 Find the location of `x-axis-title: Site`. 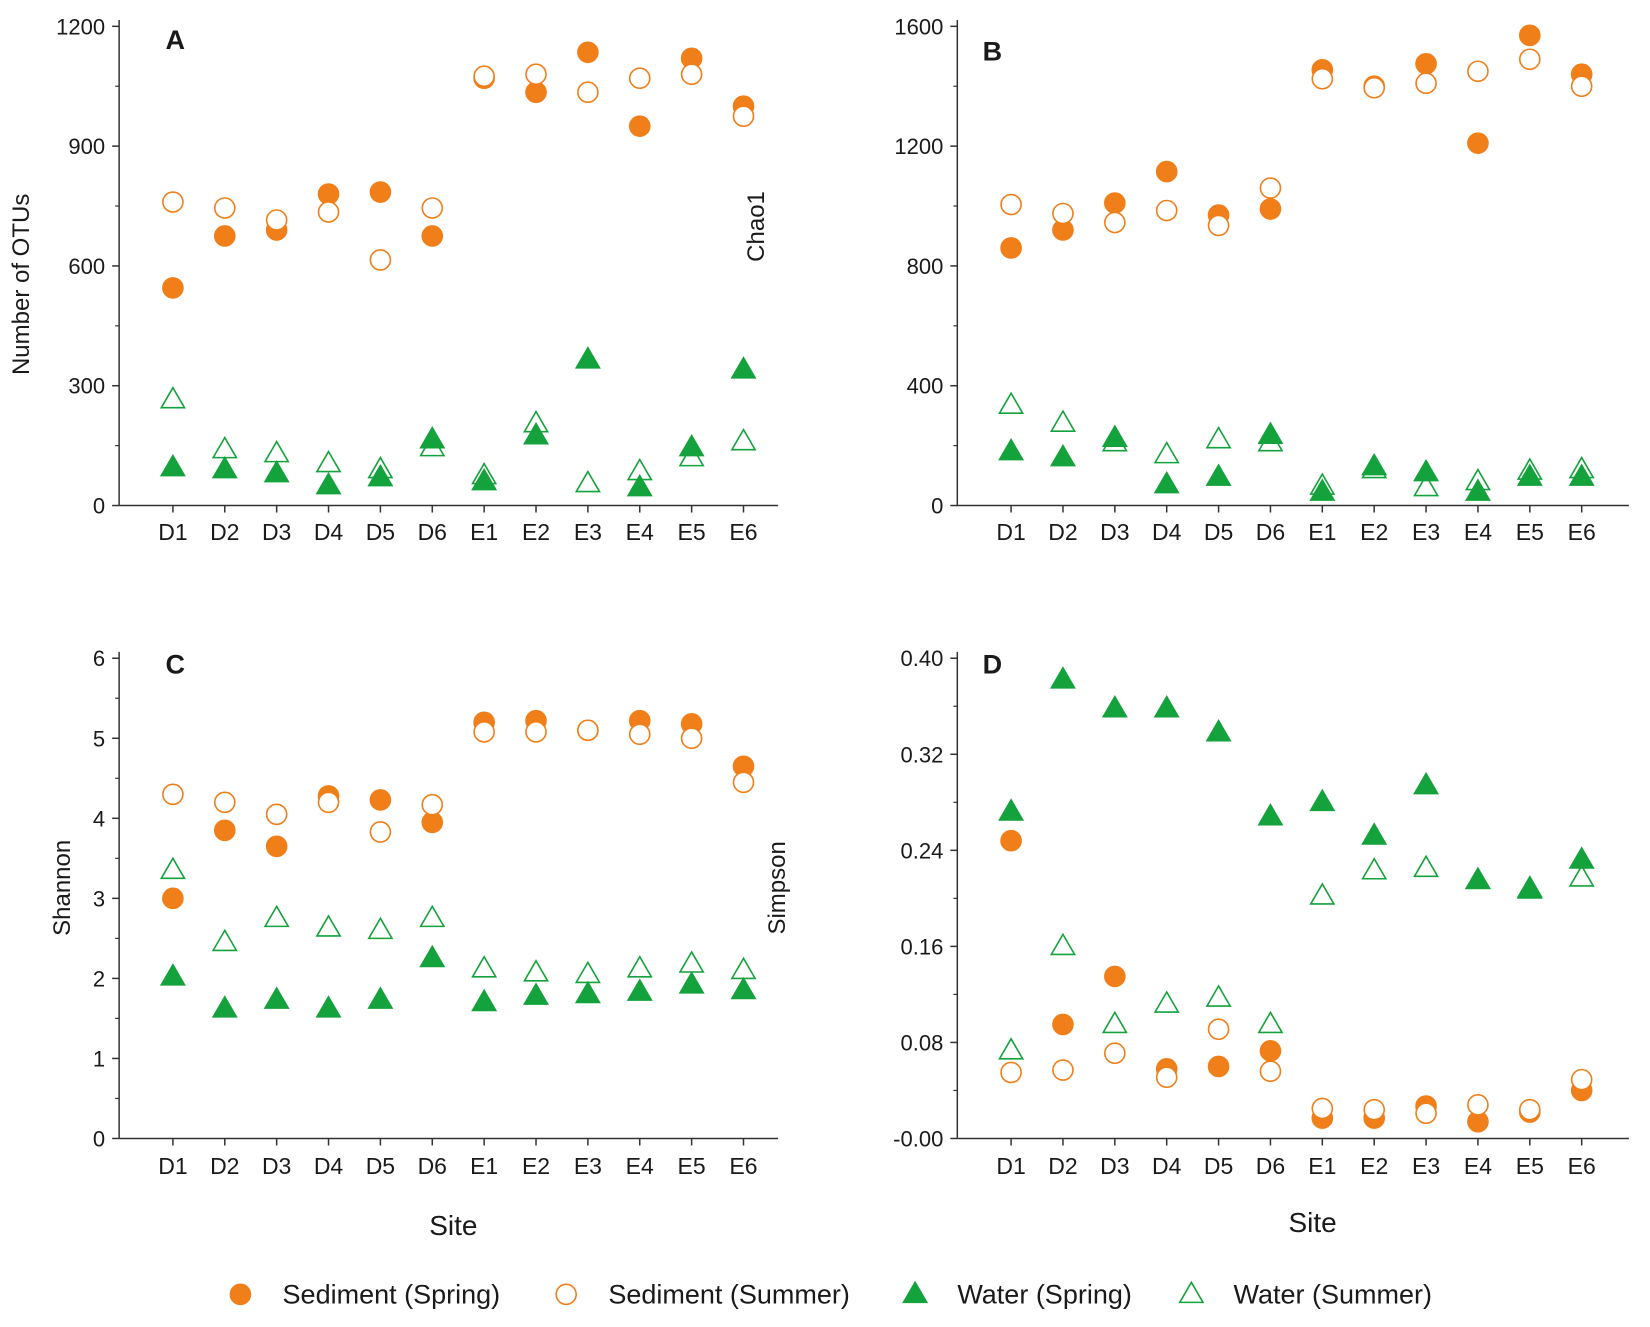

x-axis-title: Site is located at coordinates (1312, 1222).